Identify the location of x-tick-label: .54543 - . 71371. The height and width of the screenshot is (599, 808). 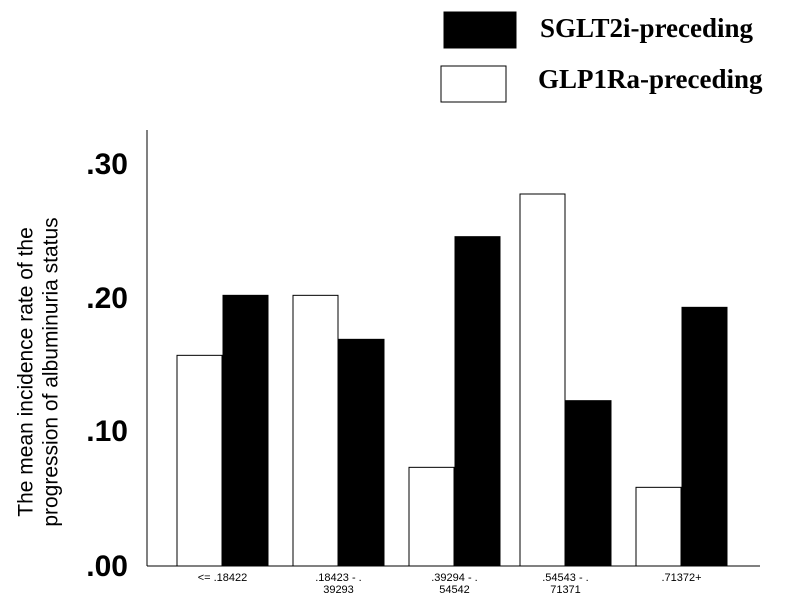
(565, 584).